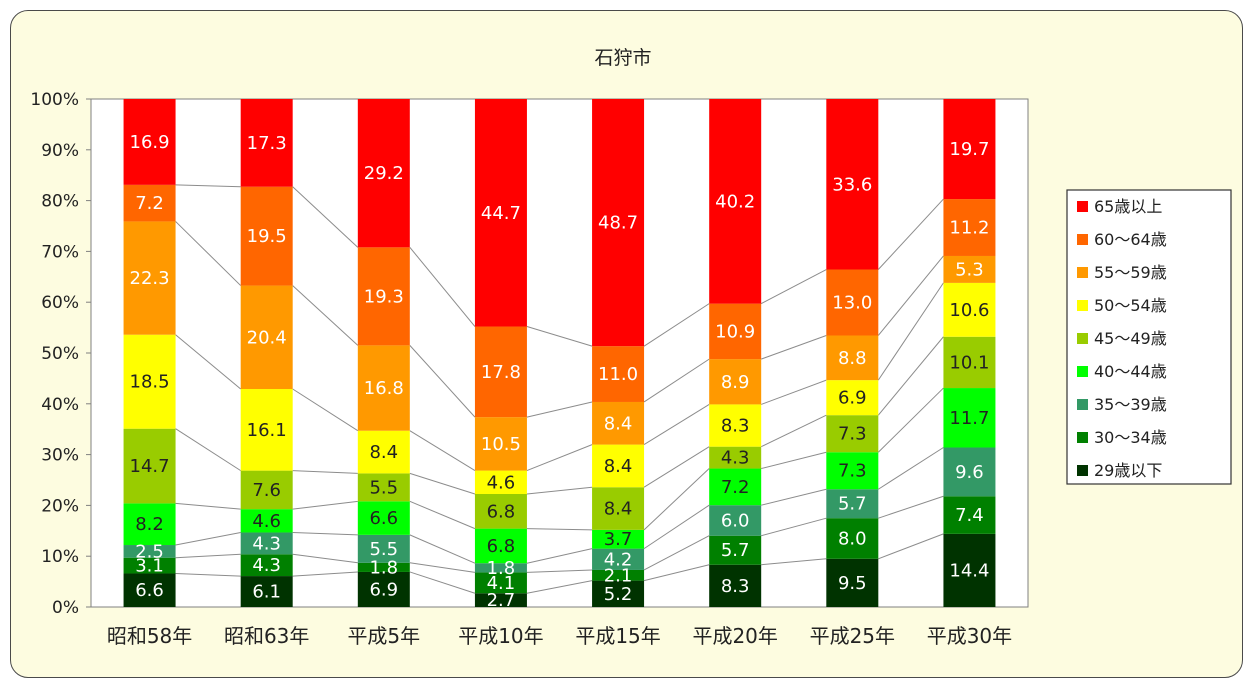  Describe the element at coordinates (1130, 437) in the screenshot. I see `legend-label: 30～34歳` at that location.